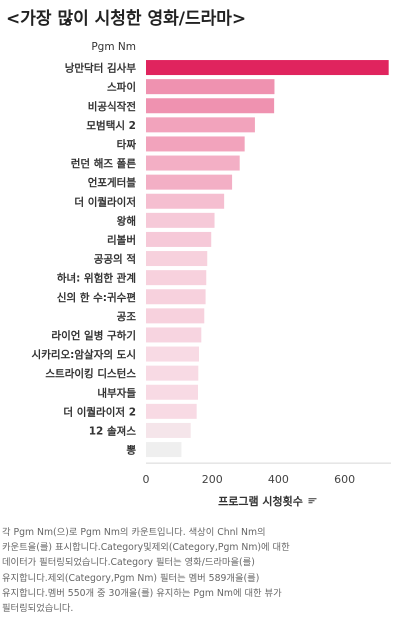 The width and height of the screenshot is (404, 631). Describe the element at coordinates (113, 47) in the screenshot. I see `row-field-label: Pgm Nm` at that location.